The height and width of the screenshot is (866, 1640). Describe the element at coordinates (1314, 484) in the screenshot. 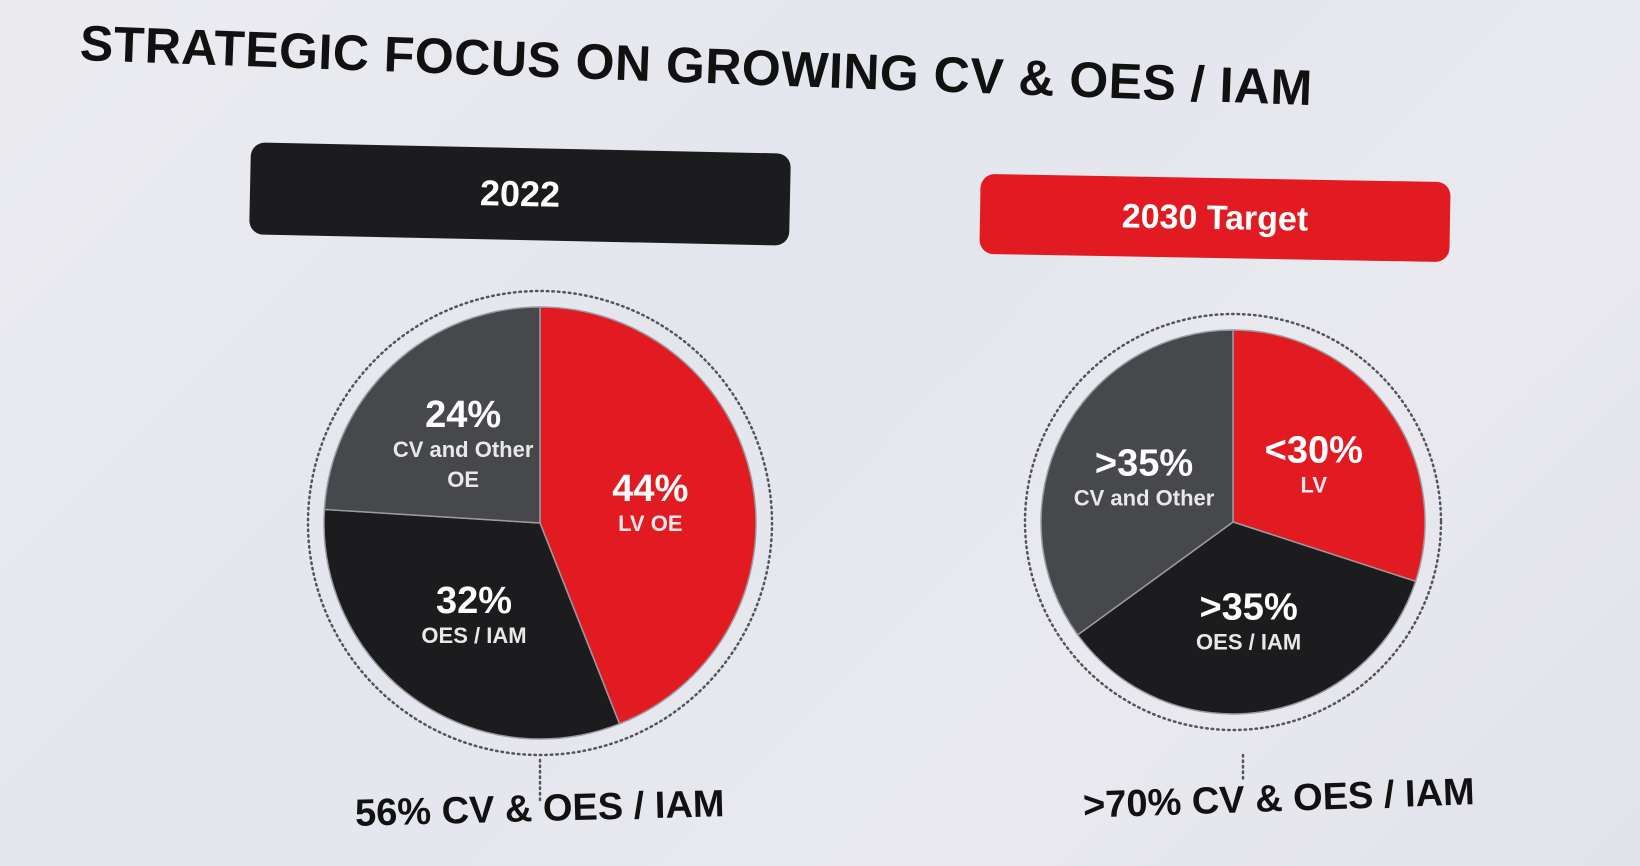

I see `pie-slice-label: LV` at that location.